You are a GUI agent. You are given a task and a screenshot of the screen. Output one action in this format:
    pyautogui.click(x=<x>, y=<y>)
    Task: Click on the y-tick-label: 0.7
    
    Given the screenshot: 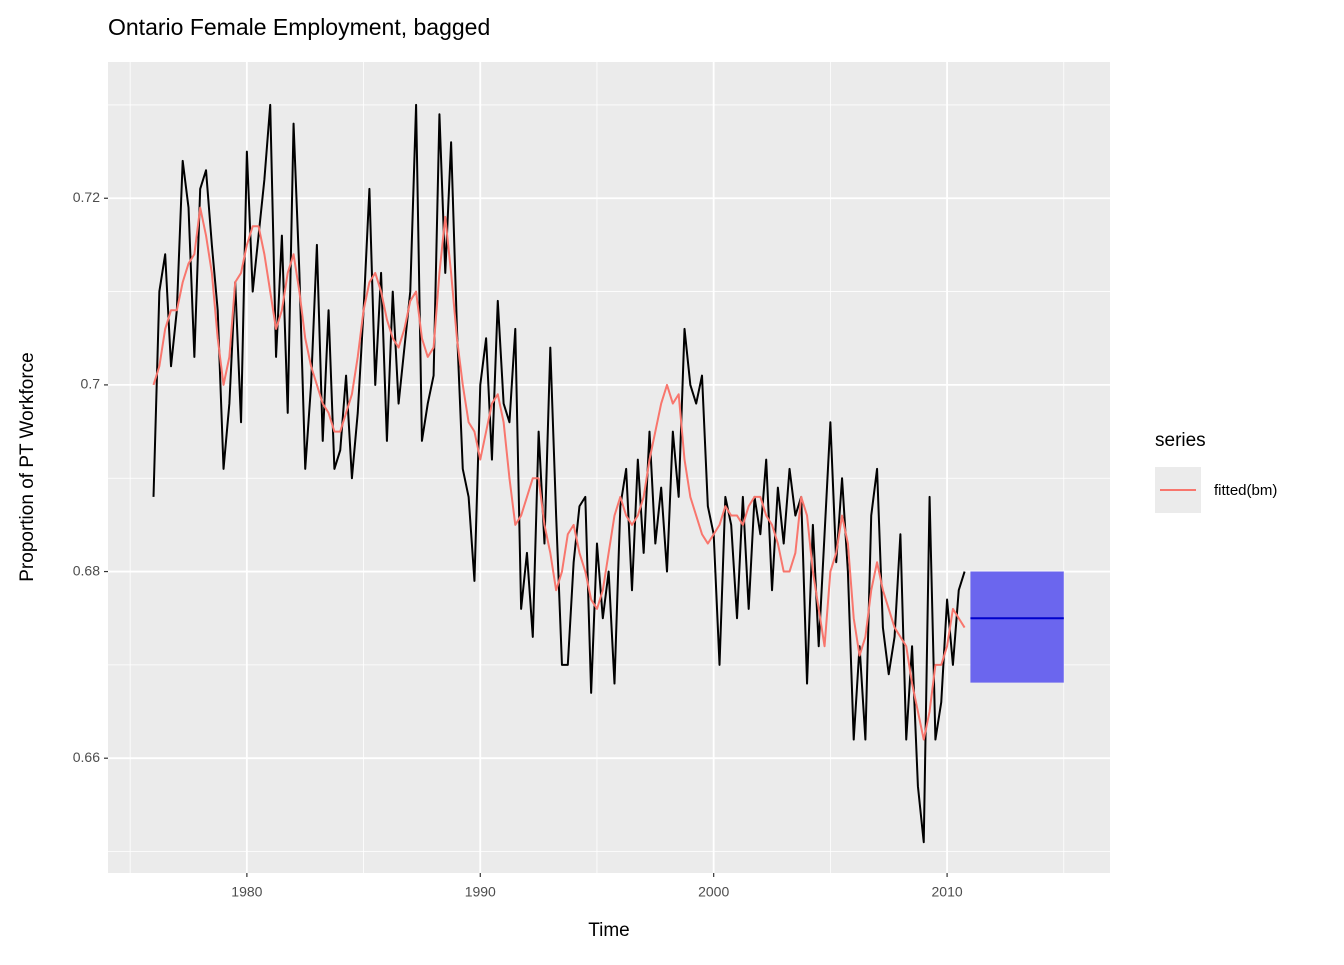 What is the action you would take?
    pyautogui.click(x=91, y=384)
    